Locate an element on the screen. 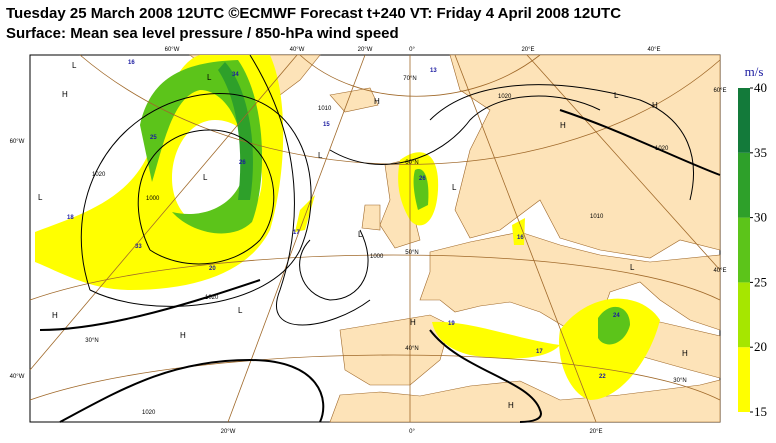 The image size is (776, 443). wind-label: 15 is located at coordinates (326, 125).